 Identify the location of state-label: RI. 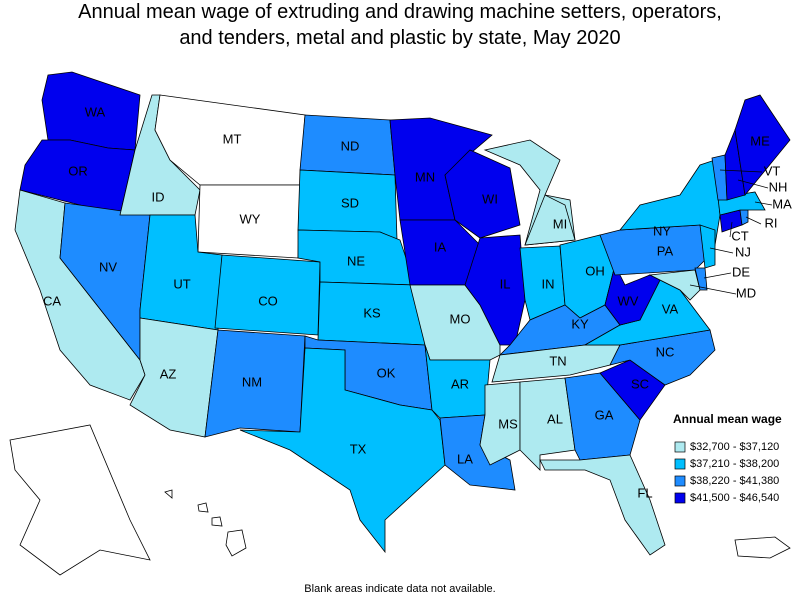
(771, 222).